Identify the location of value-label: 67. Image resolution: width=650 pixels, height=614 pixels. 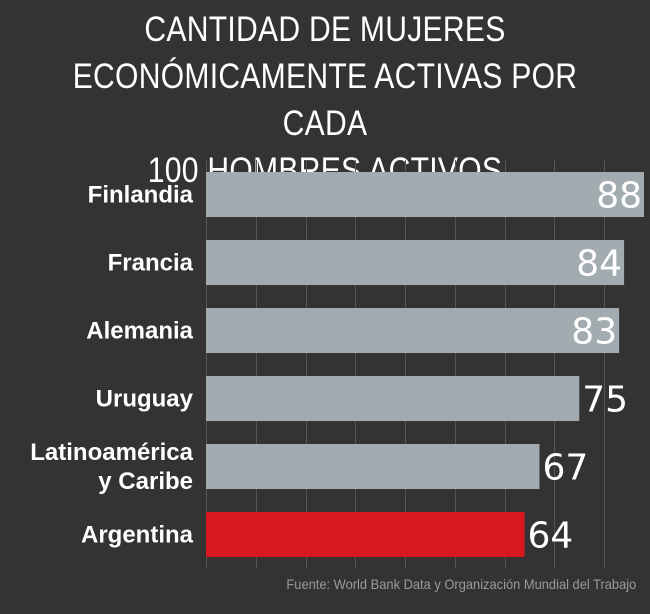
(565, 468).